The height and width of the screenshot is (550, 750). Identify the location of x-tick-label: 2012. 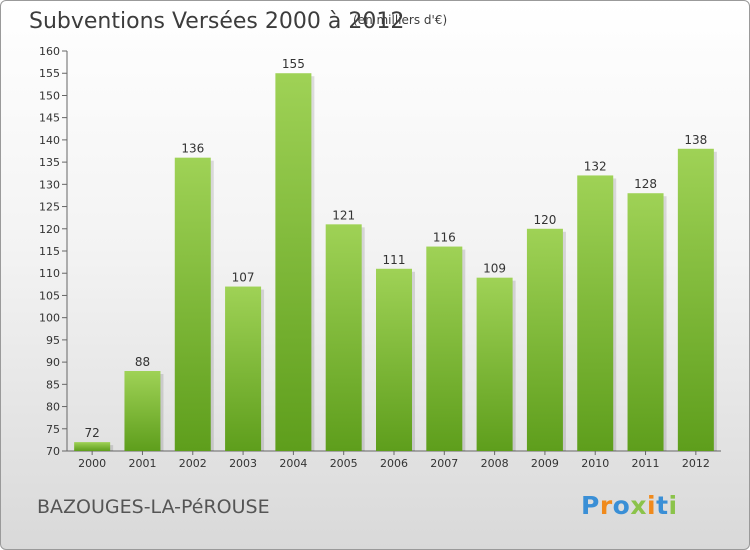
(696, 463).